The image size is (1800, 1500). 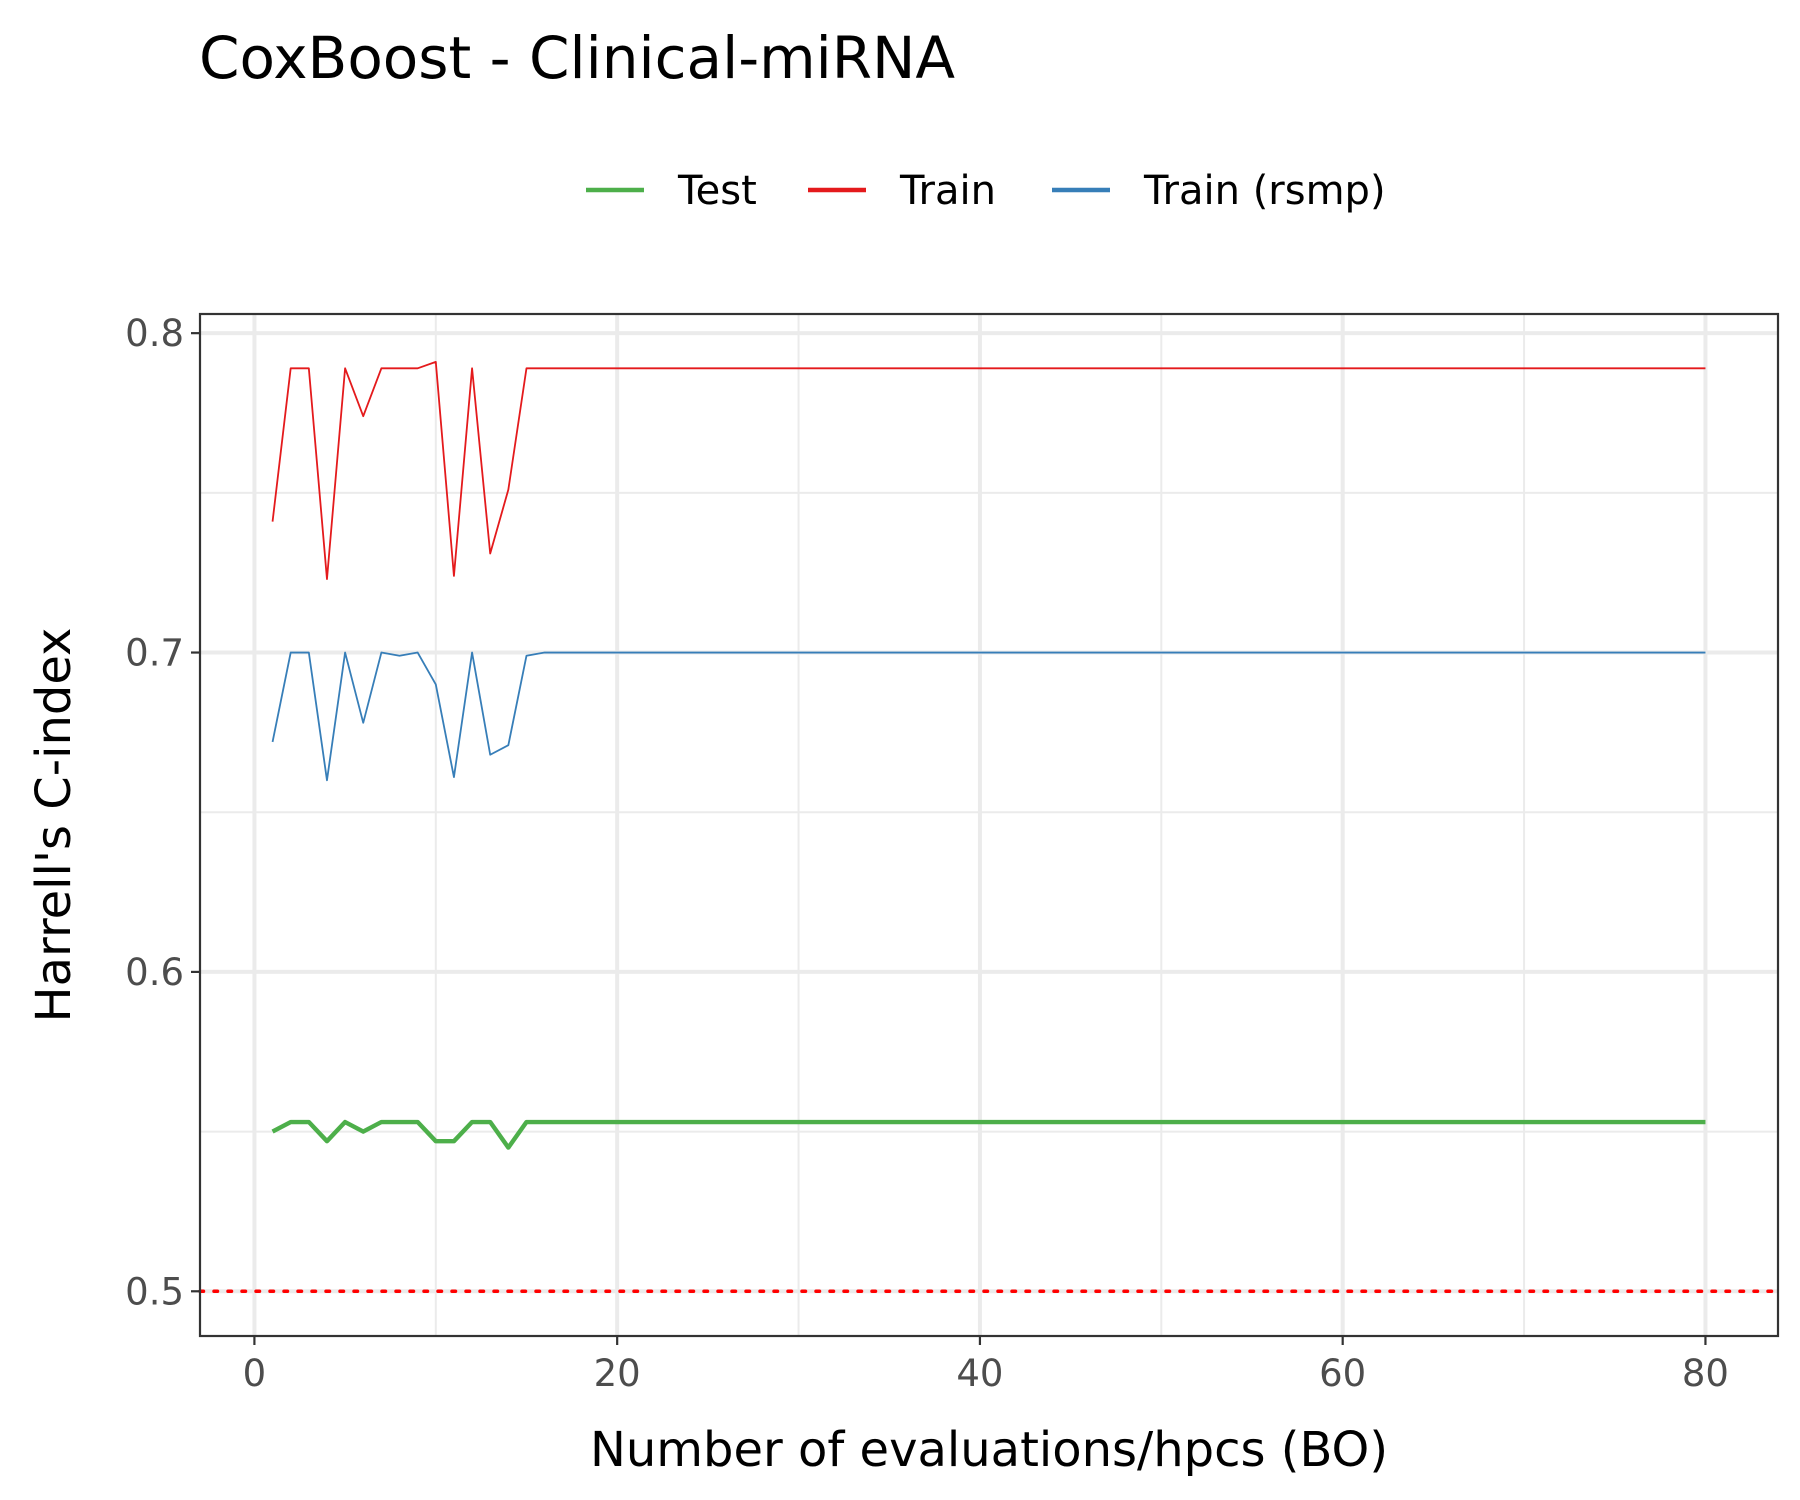 What do you see at coordinates (979, 1373) in the screenshot?
I see `x-tick-label: 40` at bounding box center [979, 1373].